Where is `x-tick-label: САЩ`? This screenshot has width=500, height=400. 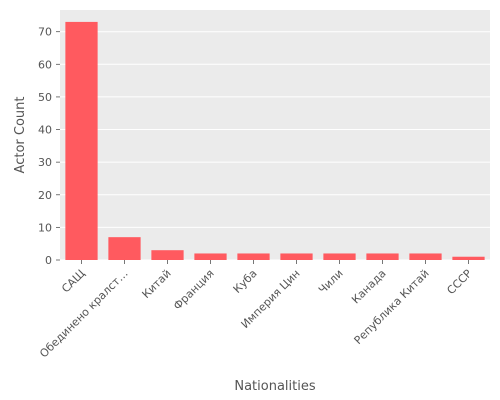
x-tick-label: САЩ is located at coordinates (73, 281).